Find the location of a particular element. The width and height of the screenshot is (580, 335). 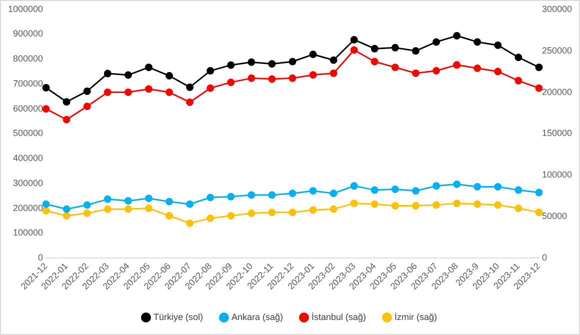

y-tick-label: 300000 is located at coordinates (28, 183).